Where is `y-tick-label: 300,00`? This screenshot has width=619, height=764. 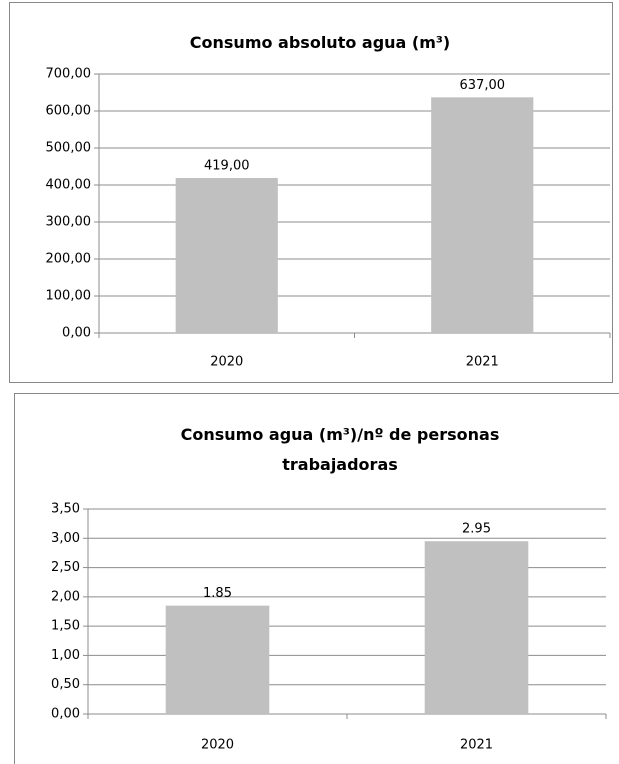
y-tick-label: 300,00 is located at coordinates (69, 222).